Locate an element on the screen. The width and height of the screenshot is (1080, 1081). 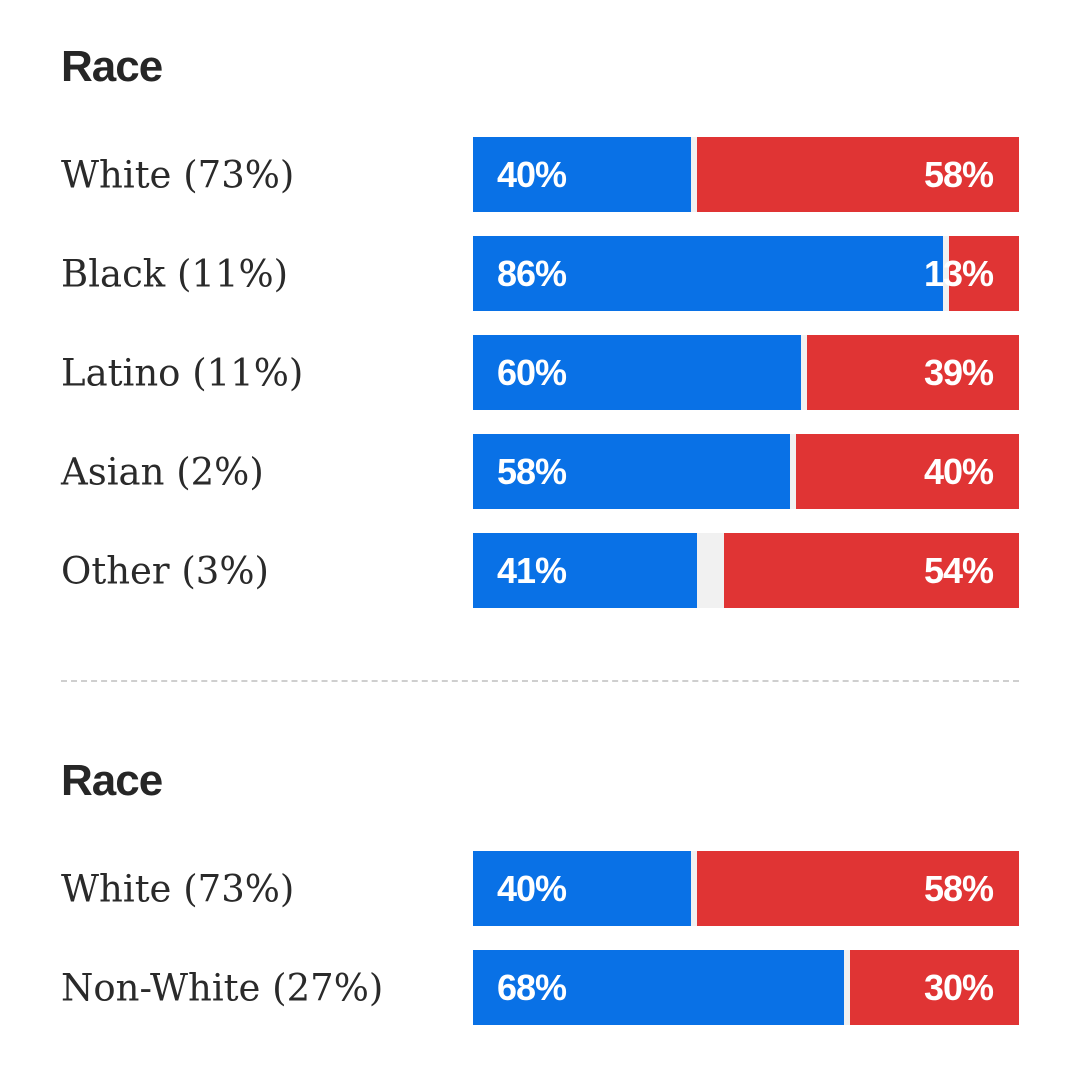
dem-pct-label: 86% is located at coordinates (532, 273).